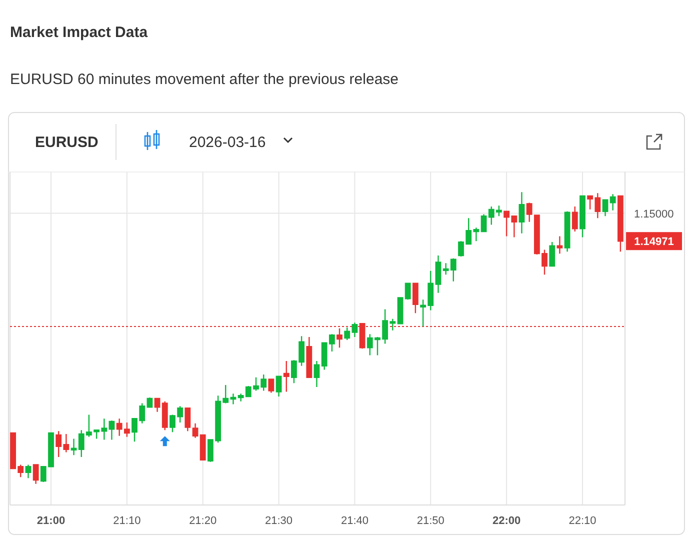 The width and height of the screenshot is (693, 546). I want to click on chart-title: Market Impact Data, so click(79, 32).